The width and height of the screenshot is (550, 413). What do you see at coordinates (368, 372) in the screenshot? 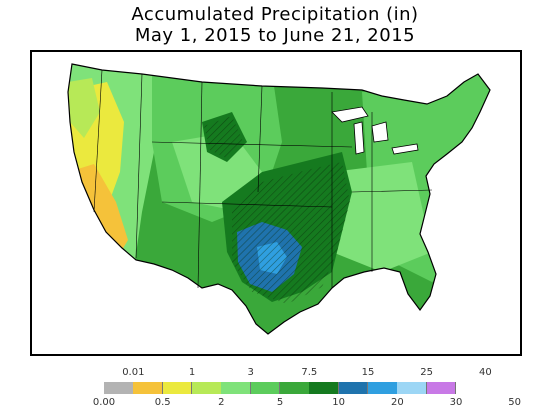
I see `legend-label-top: 15` at bounding box center [368, 372].